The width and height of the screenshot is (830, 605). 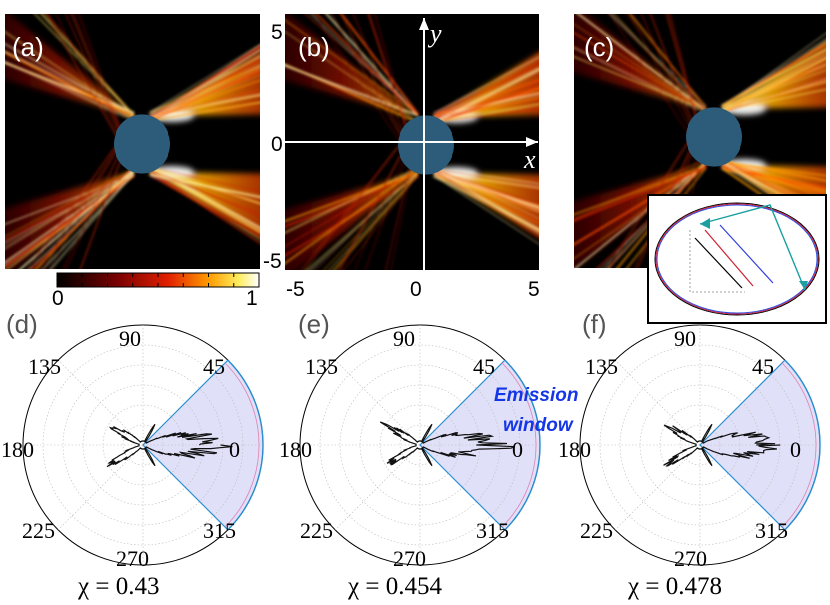 I want to click on polar-plot-d, so click(x=143, y=445).